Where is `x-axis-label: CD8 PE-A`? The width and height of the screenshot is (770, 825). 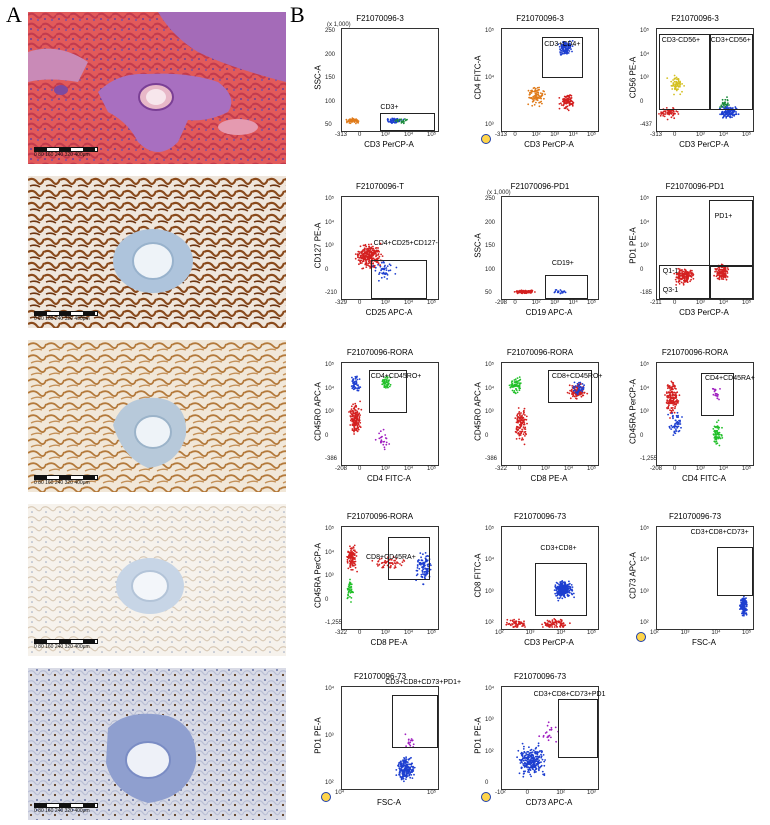 x-axis-label: CD8 PE-A is located at coordinates (389, 642).